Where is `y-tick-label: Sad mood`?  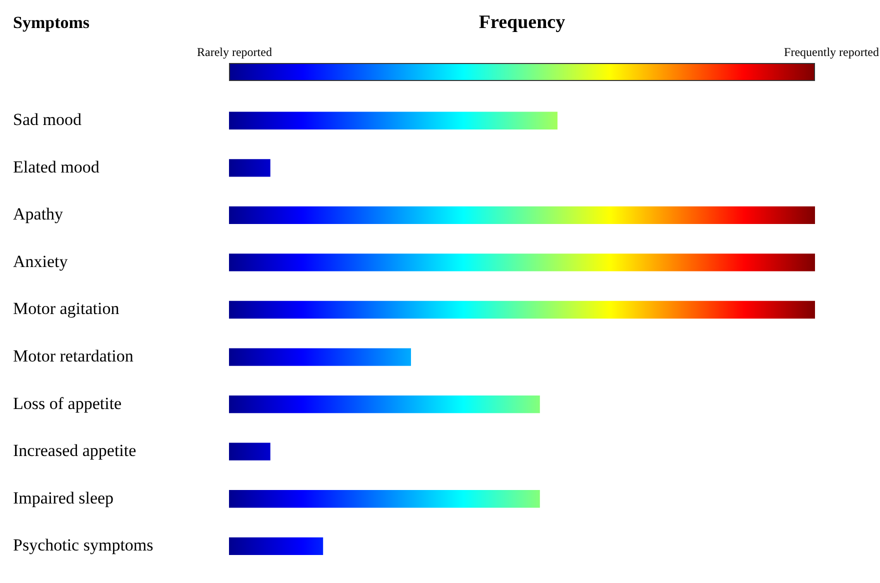 y-tick-label: Sad mood is located at coordinates (47, 120).